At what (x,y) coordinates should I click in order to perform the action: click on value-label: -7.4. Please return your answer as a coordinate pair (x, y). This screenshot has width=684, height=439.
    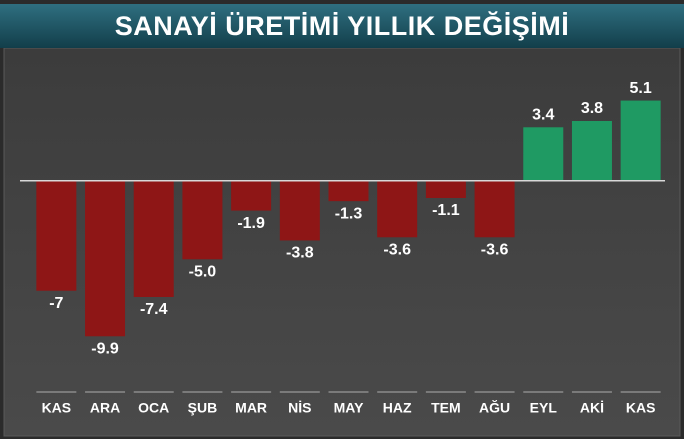
    Looking at the image, I should click on (154, 309).